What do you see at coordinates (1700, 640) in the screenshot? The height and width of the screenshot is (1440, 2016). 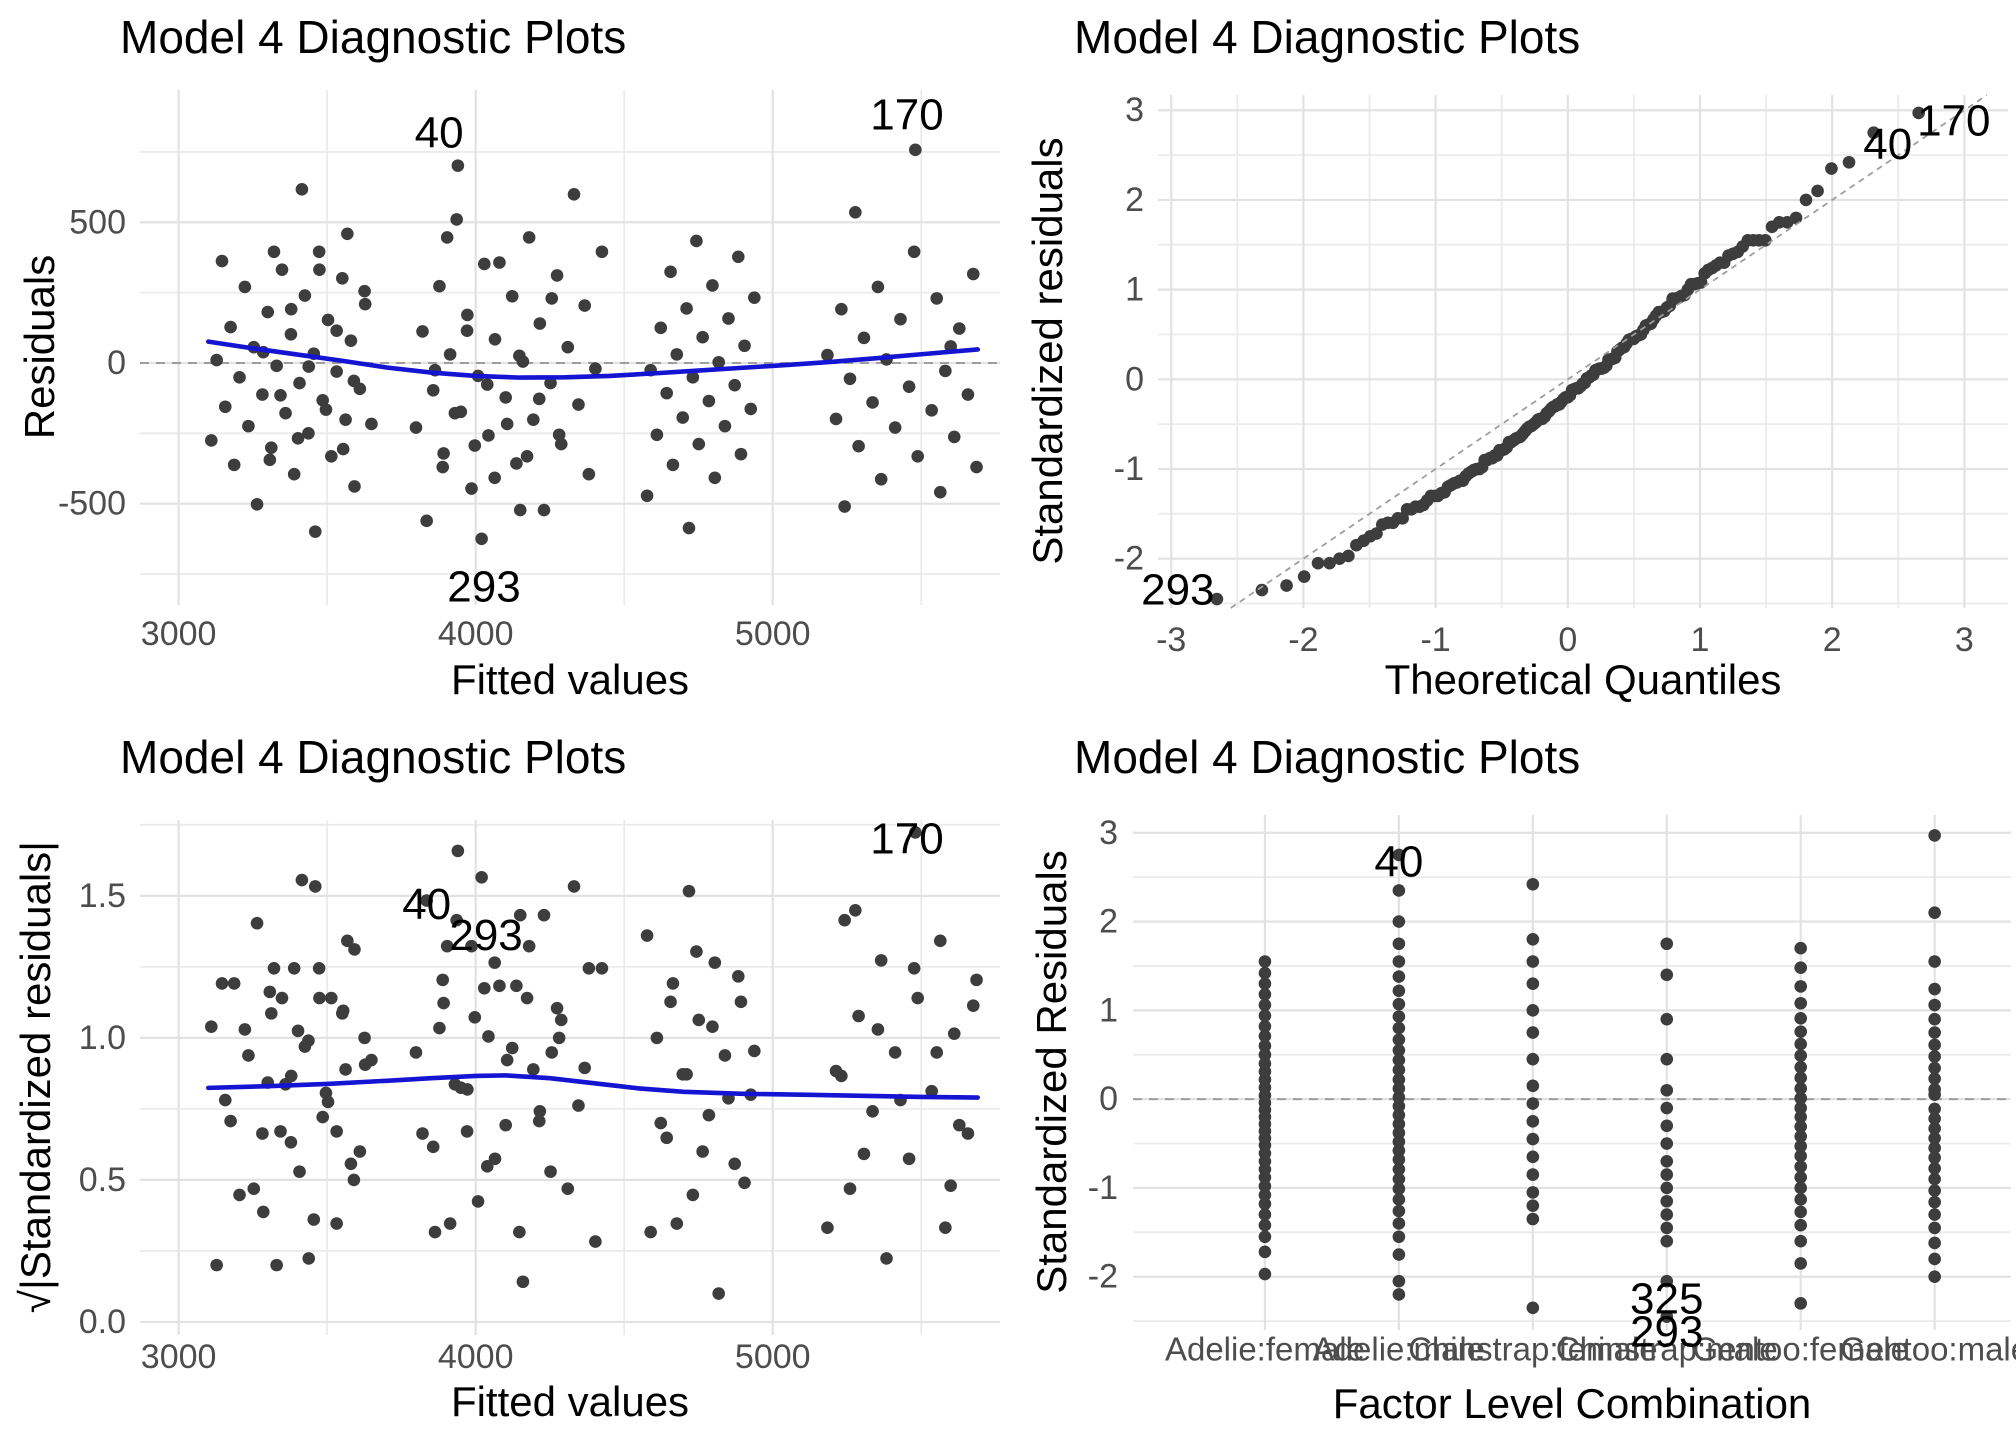 I see `x-tick-label: 1` at bounding box center [1700, 640].